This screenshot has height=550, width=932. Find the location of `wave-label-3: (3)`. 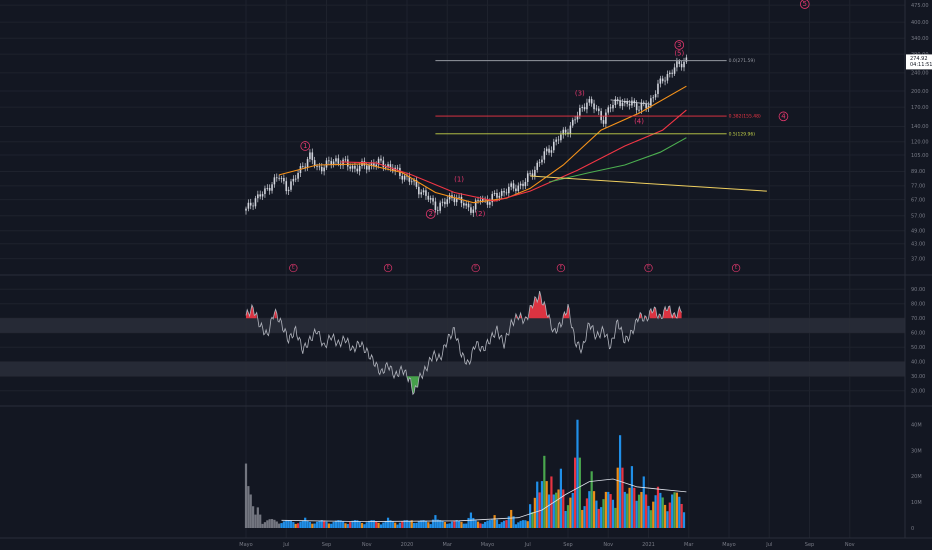

wave-label-3: (3) is located at coordinates (580, 94).